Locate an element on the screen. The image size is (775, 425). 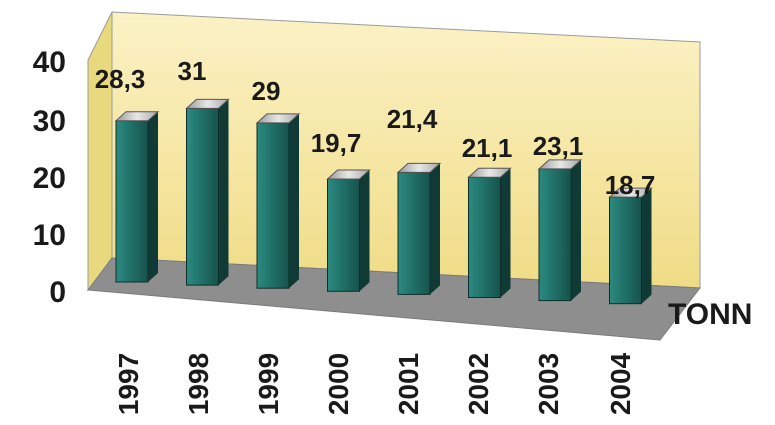
x-tick-label: 1998 is located at coordinates (198, 384).